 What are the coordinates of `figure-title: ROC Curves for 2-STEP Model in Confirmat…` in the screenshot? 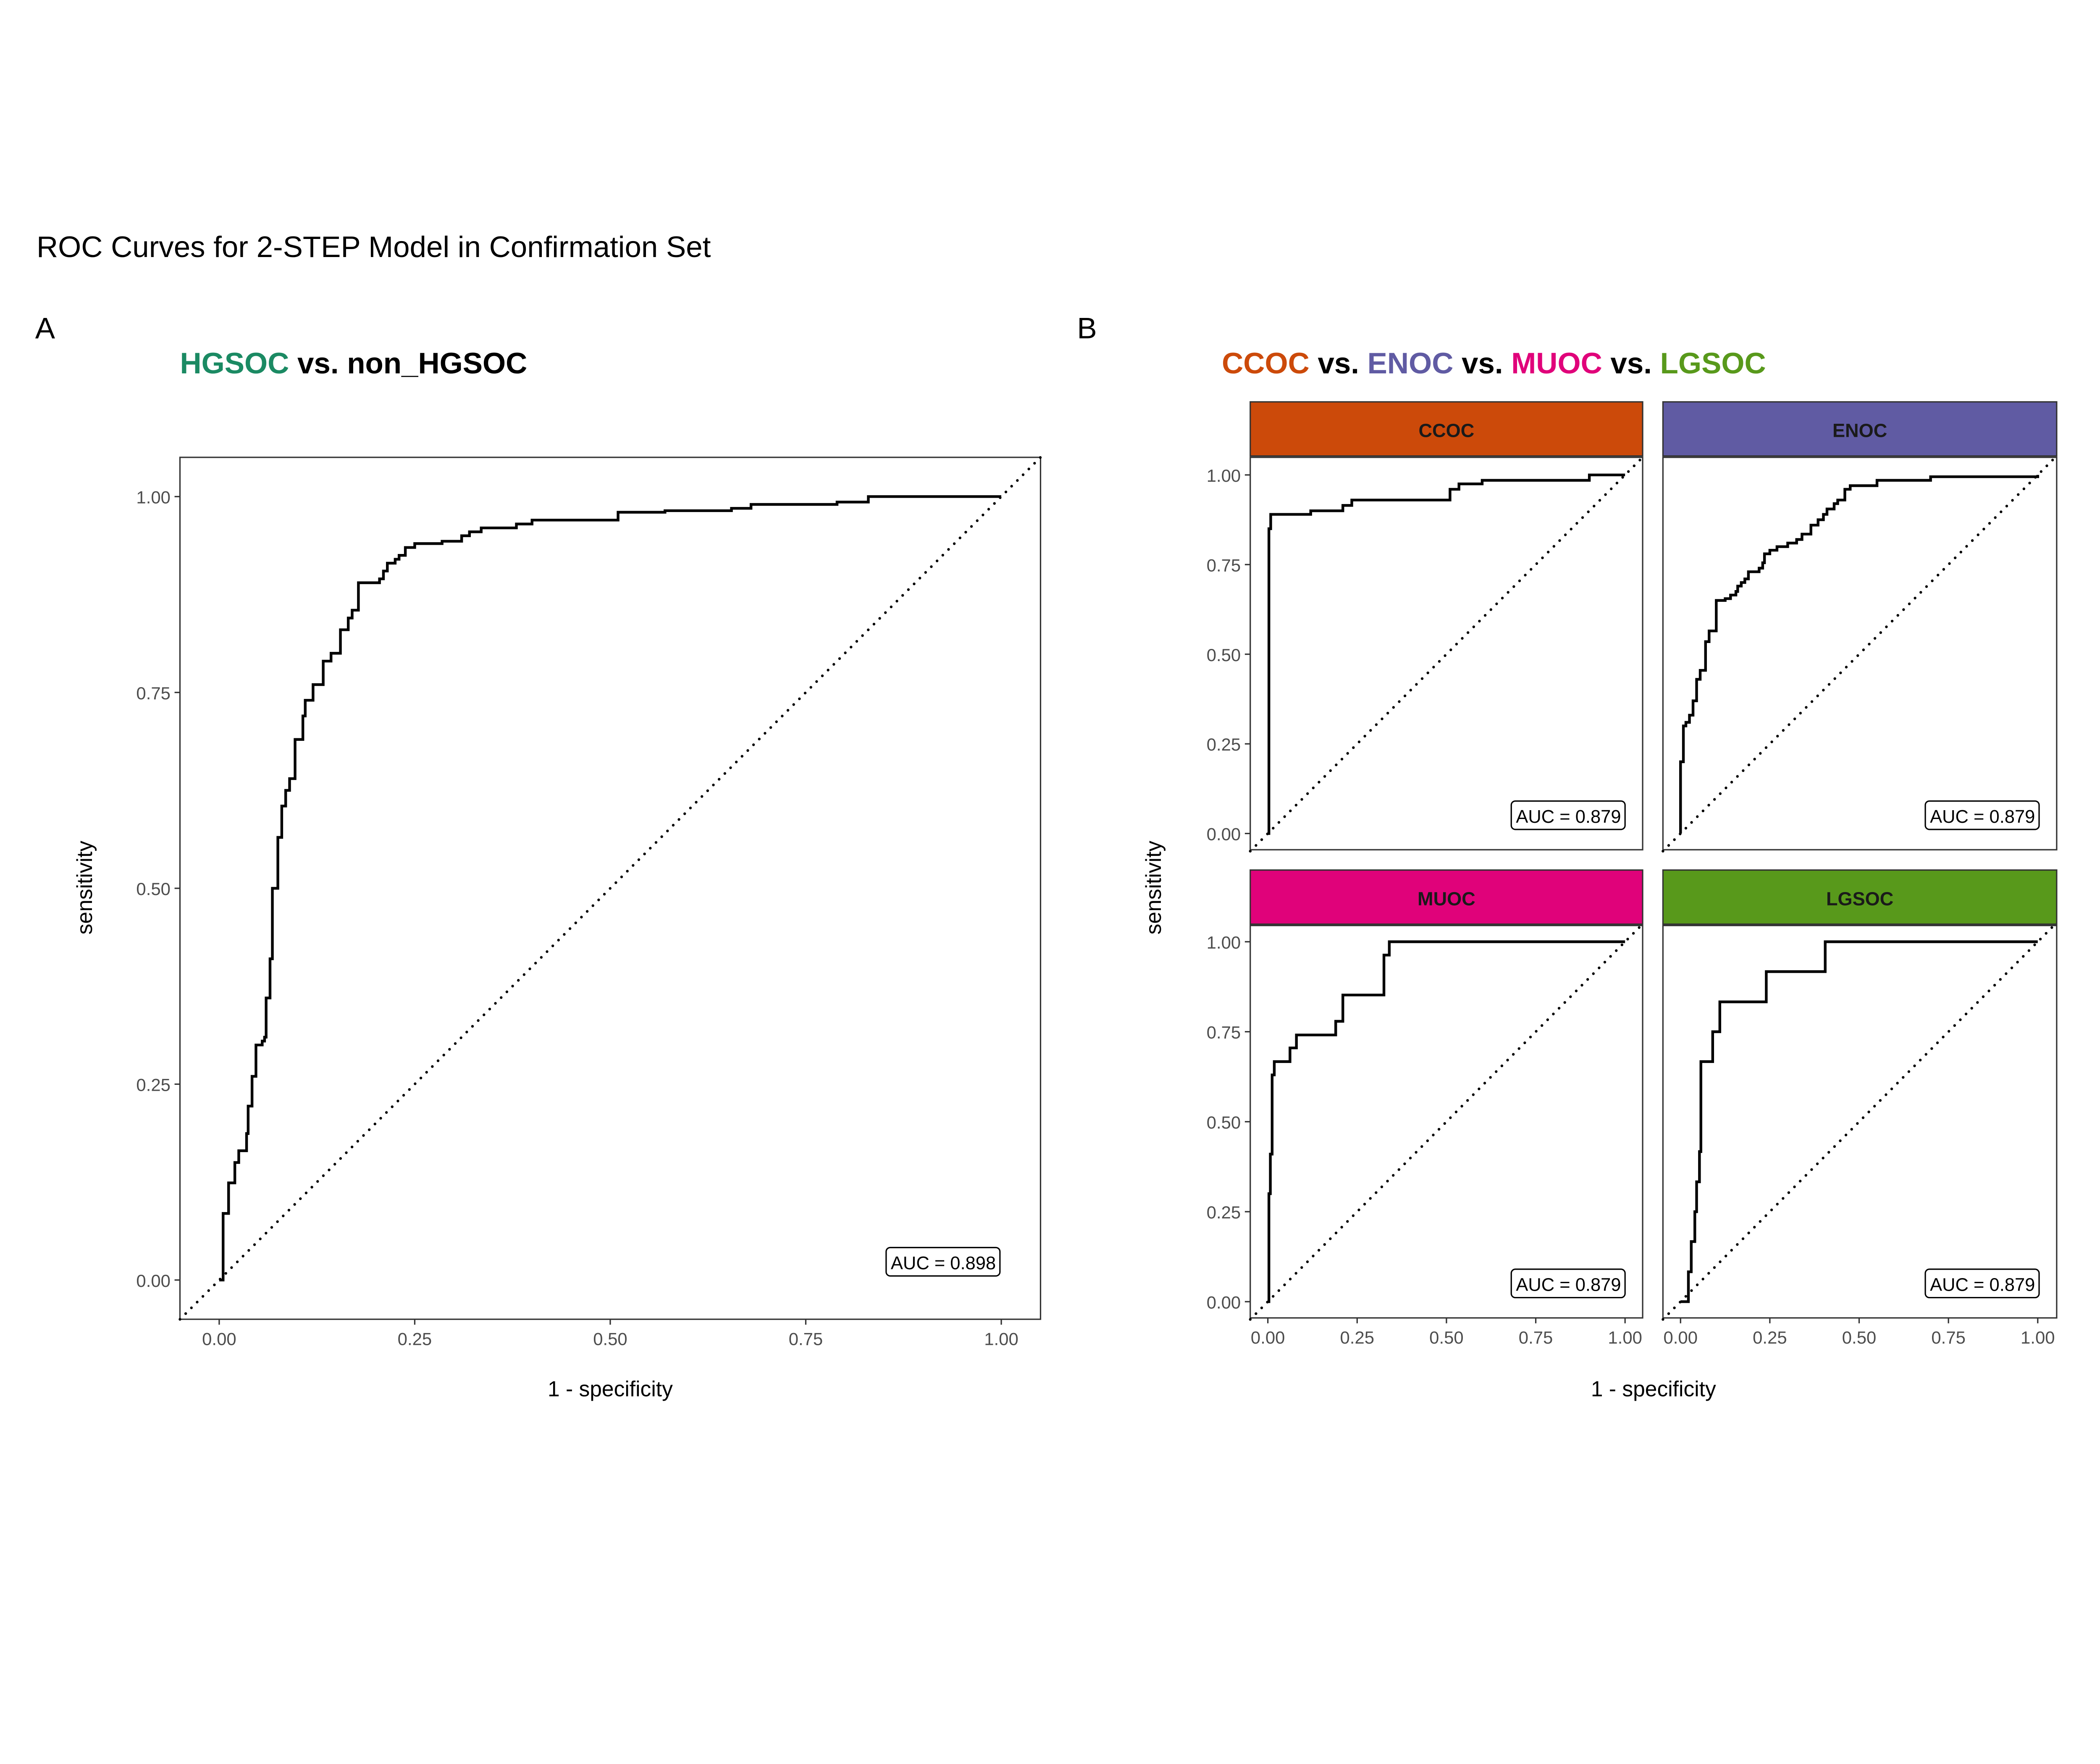 It's located at (374, 247).